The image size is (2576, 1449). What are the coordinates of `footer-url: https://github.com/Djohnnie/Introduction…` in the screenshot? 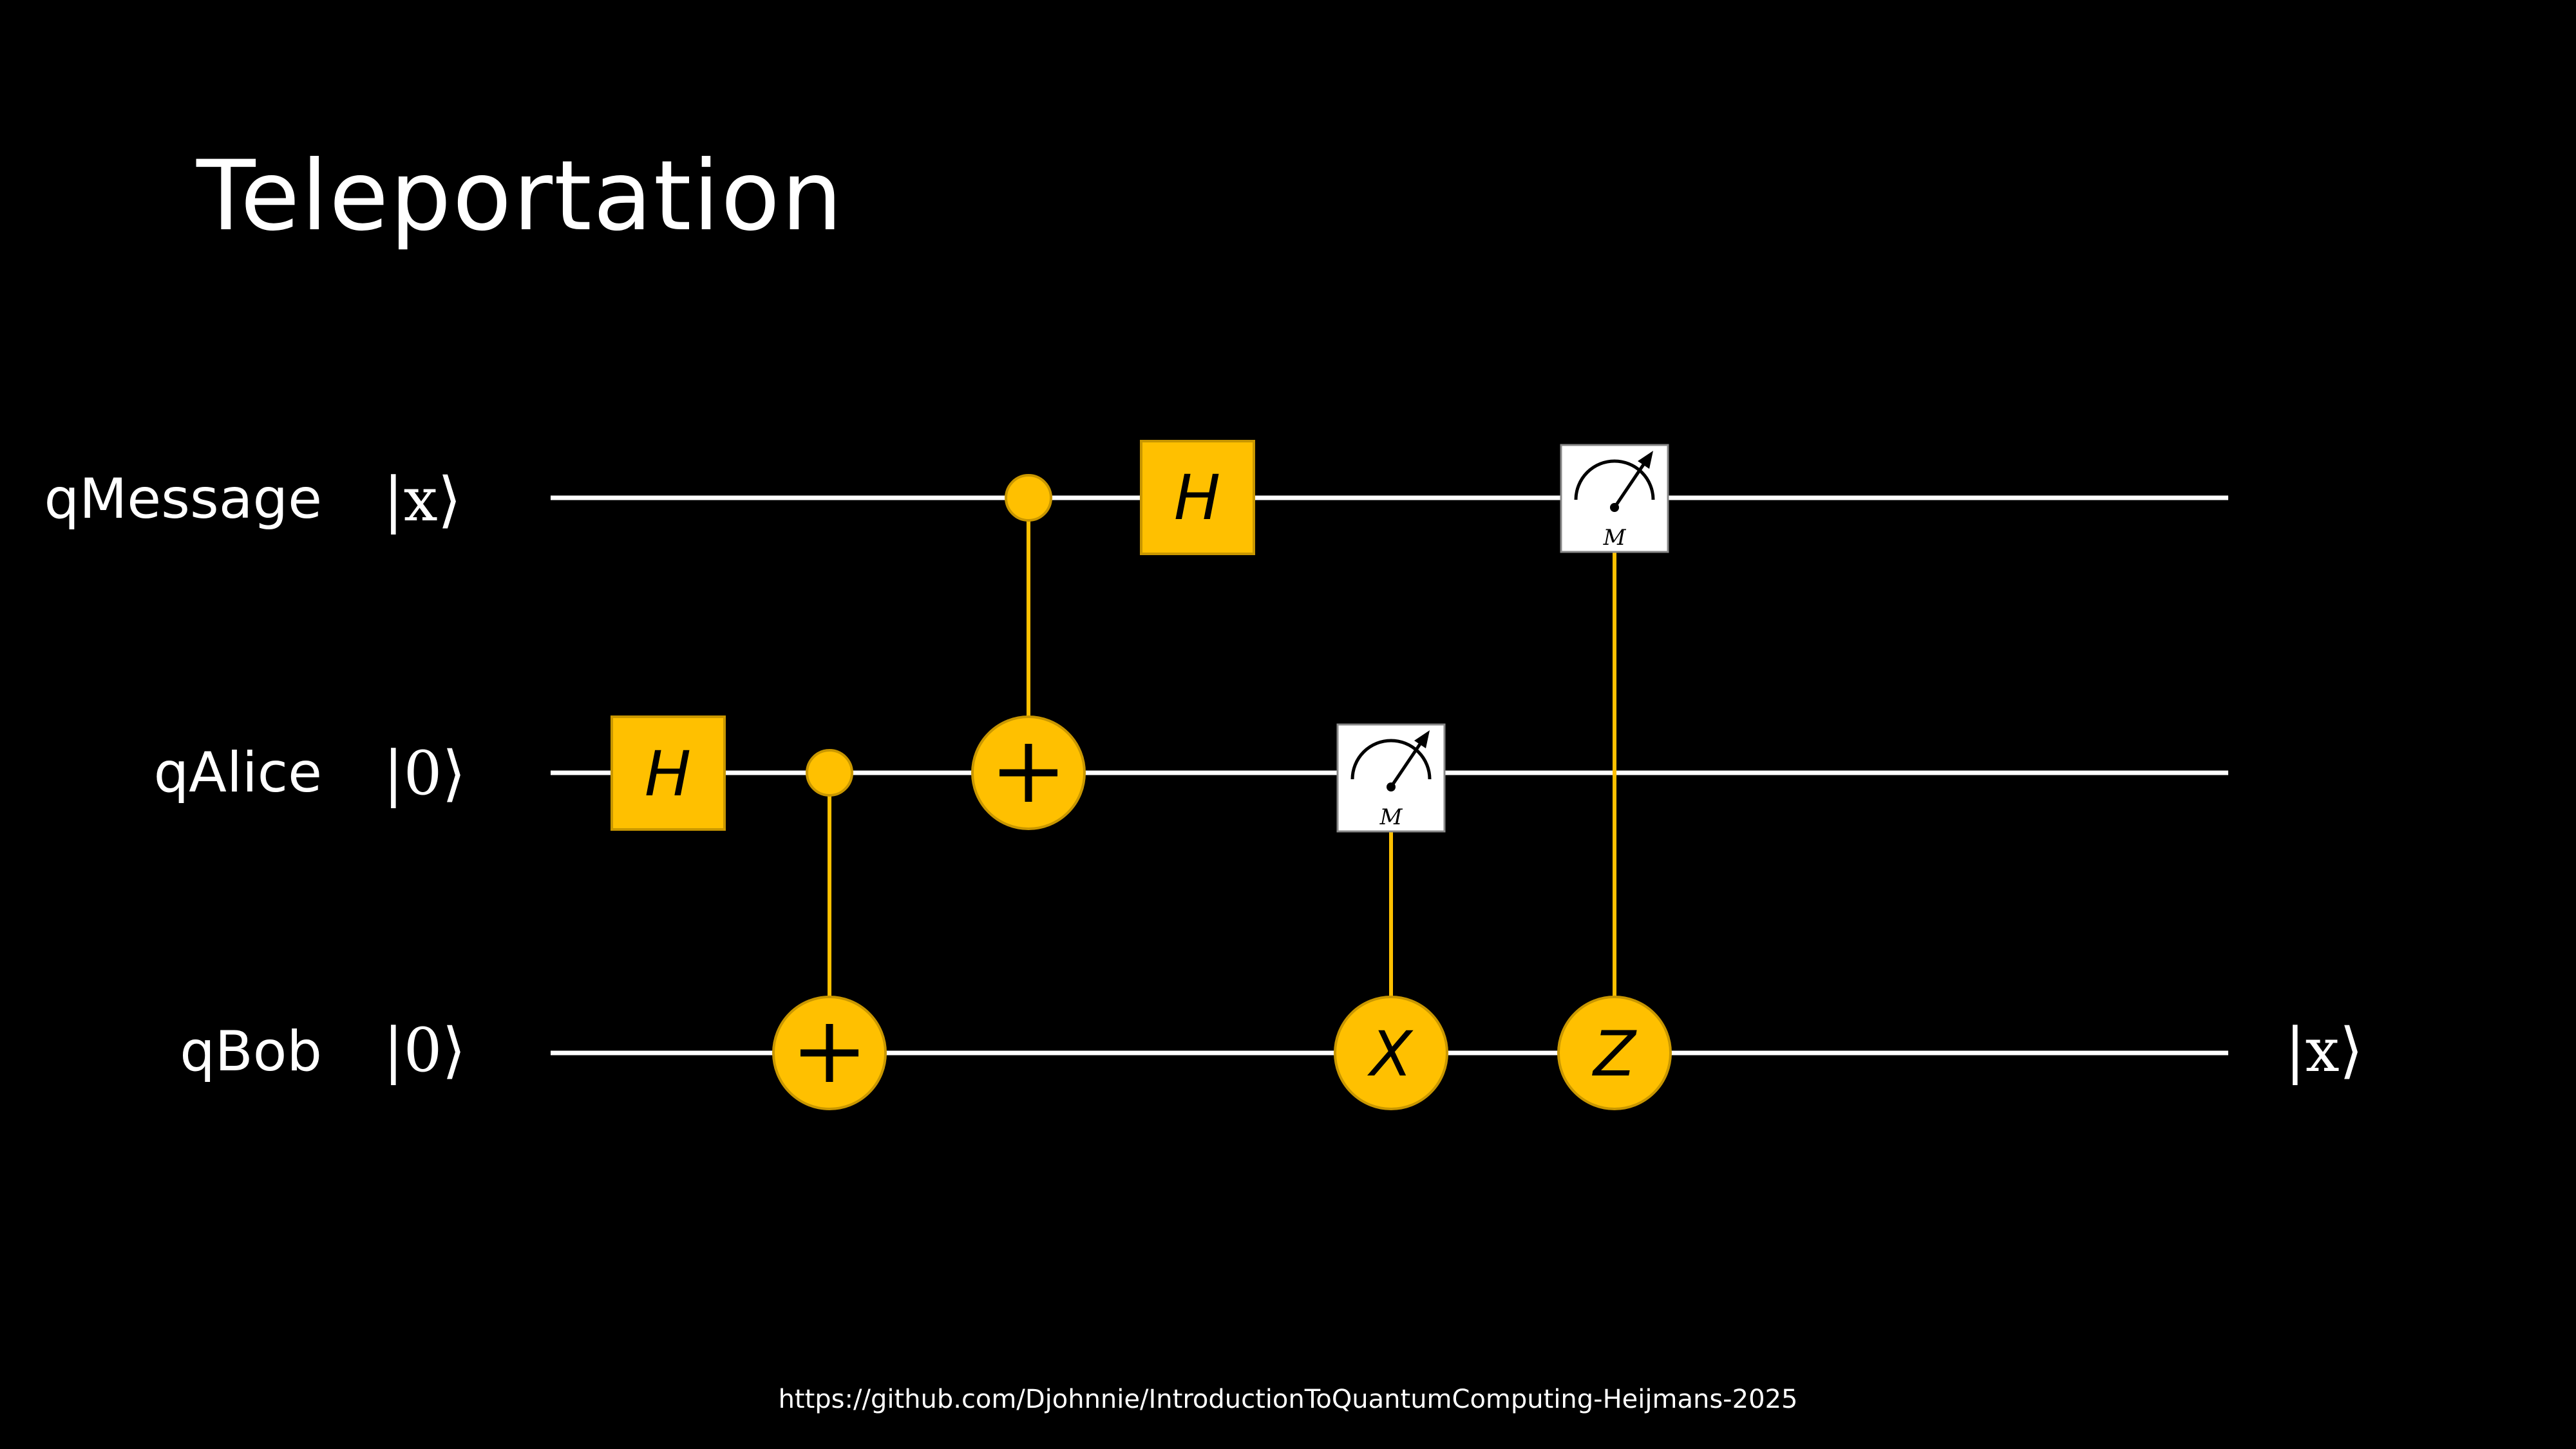 It's located at (1288, 1399).